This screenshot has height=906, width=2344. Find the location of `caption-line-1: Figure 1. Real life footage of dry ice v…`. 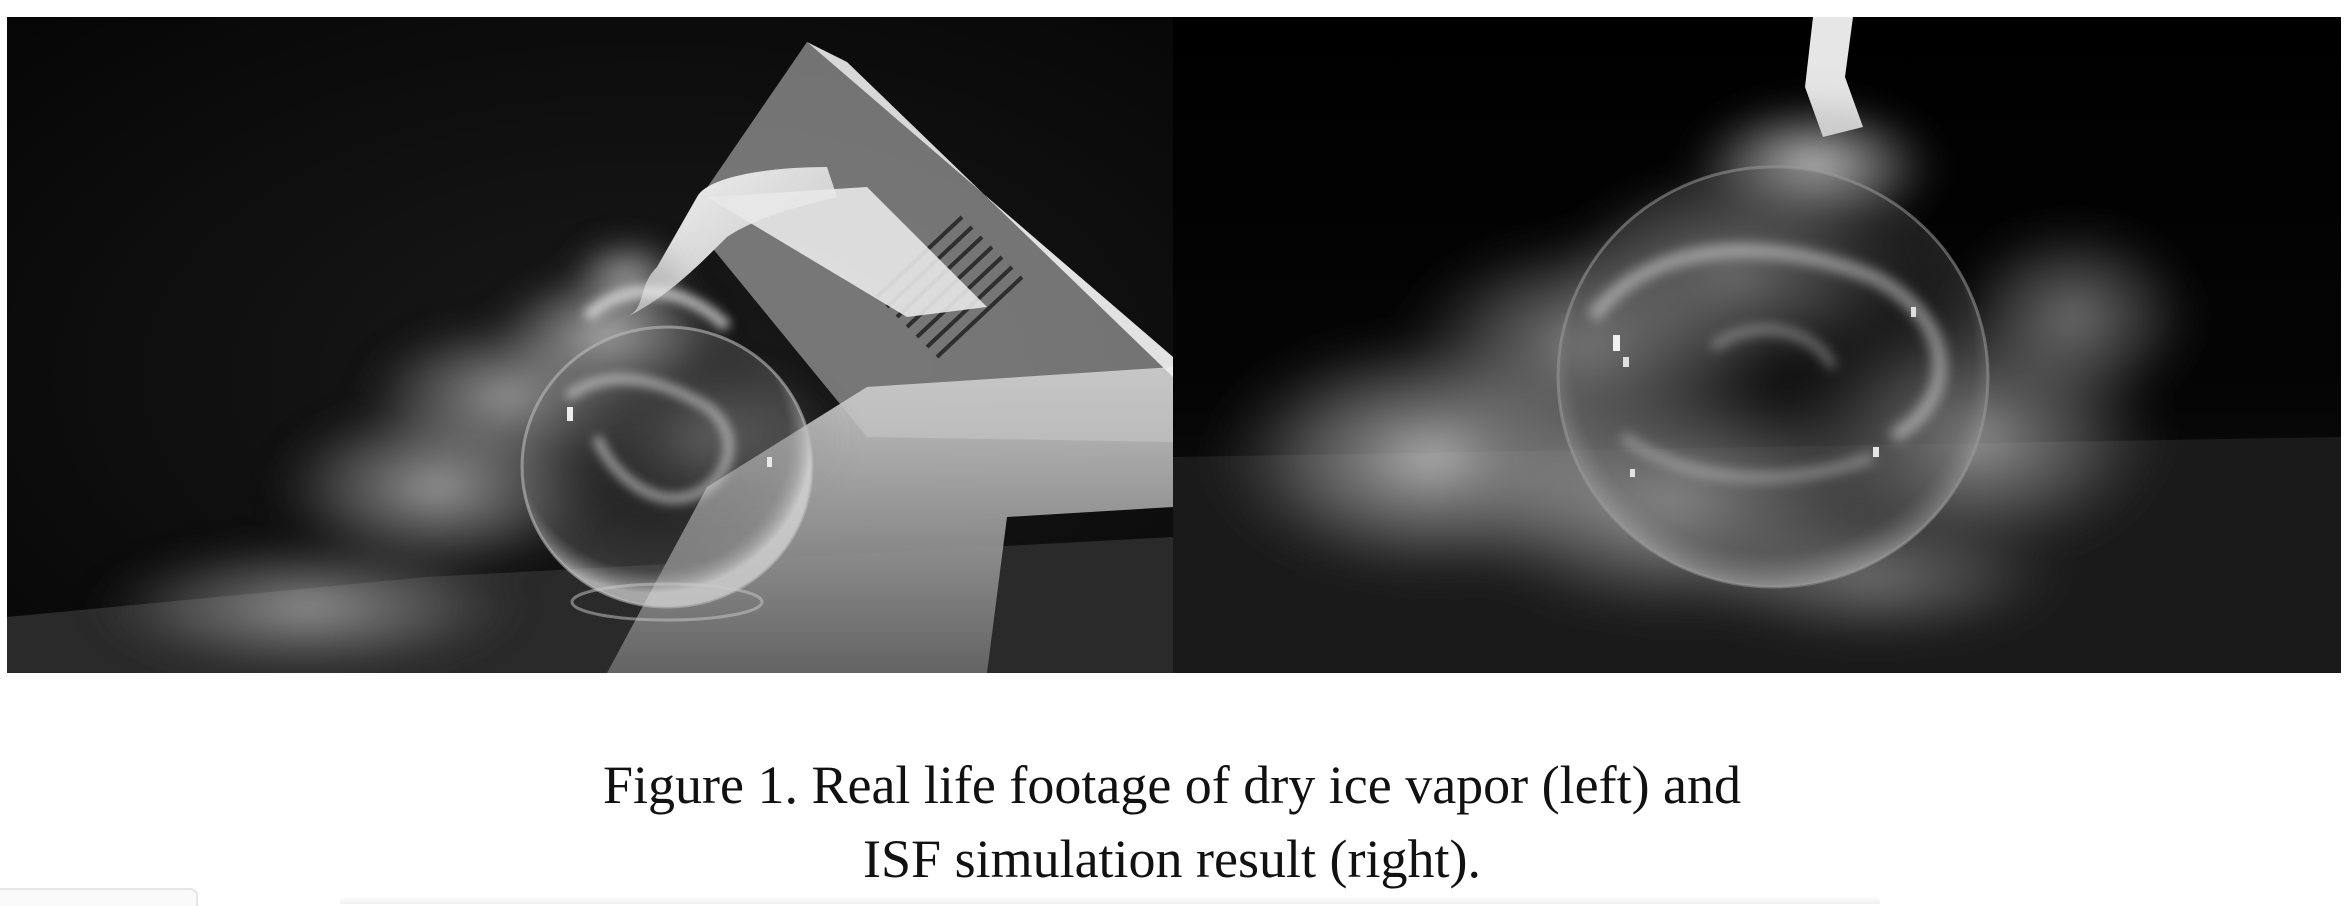

caption-line-1: Figure 1. Real life footage of dry ice v… is located at coordinates (1172, 785).